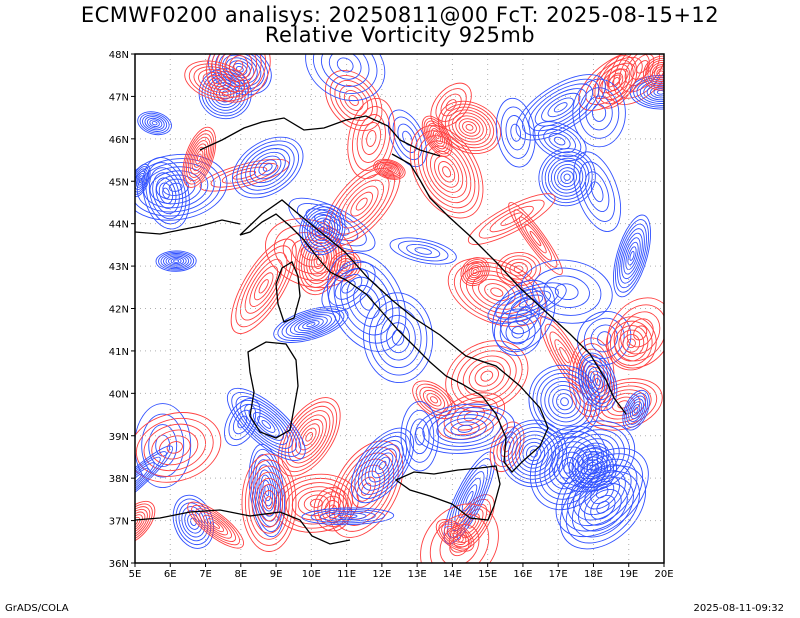 Image resolution: width=800 pixels, height=618 pixels. I want to click on lat-tick-label: 41N, so click(119, 352).